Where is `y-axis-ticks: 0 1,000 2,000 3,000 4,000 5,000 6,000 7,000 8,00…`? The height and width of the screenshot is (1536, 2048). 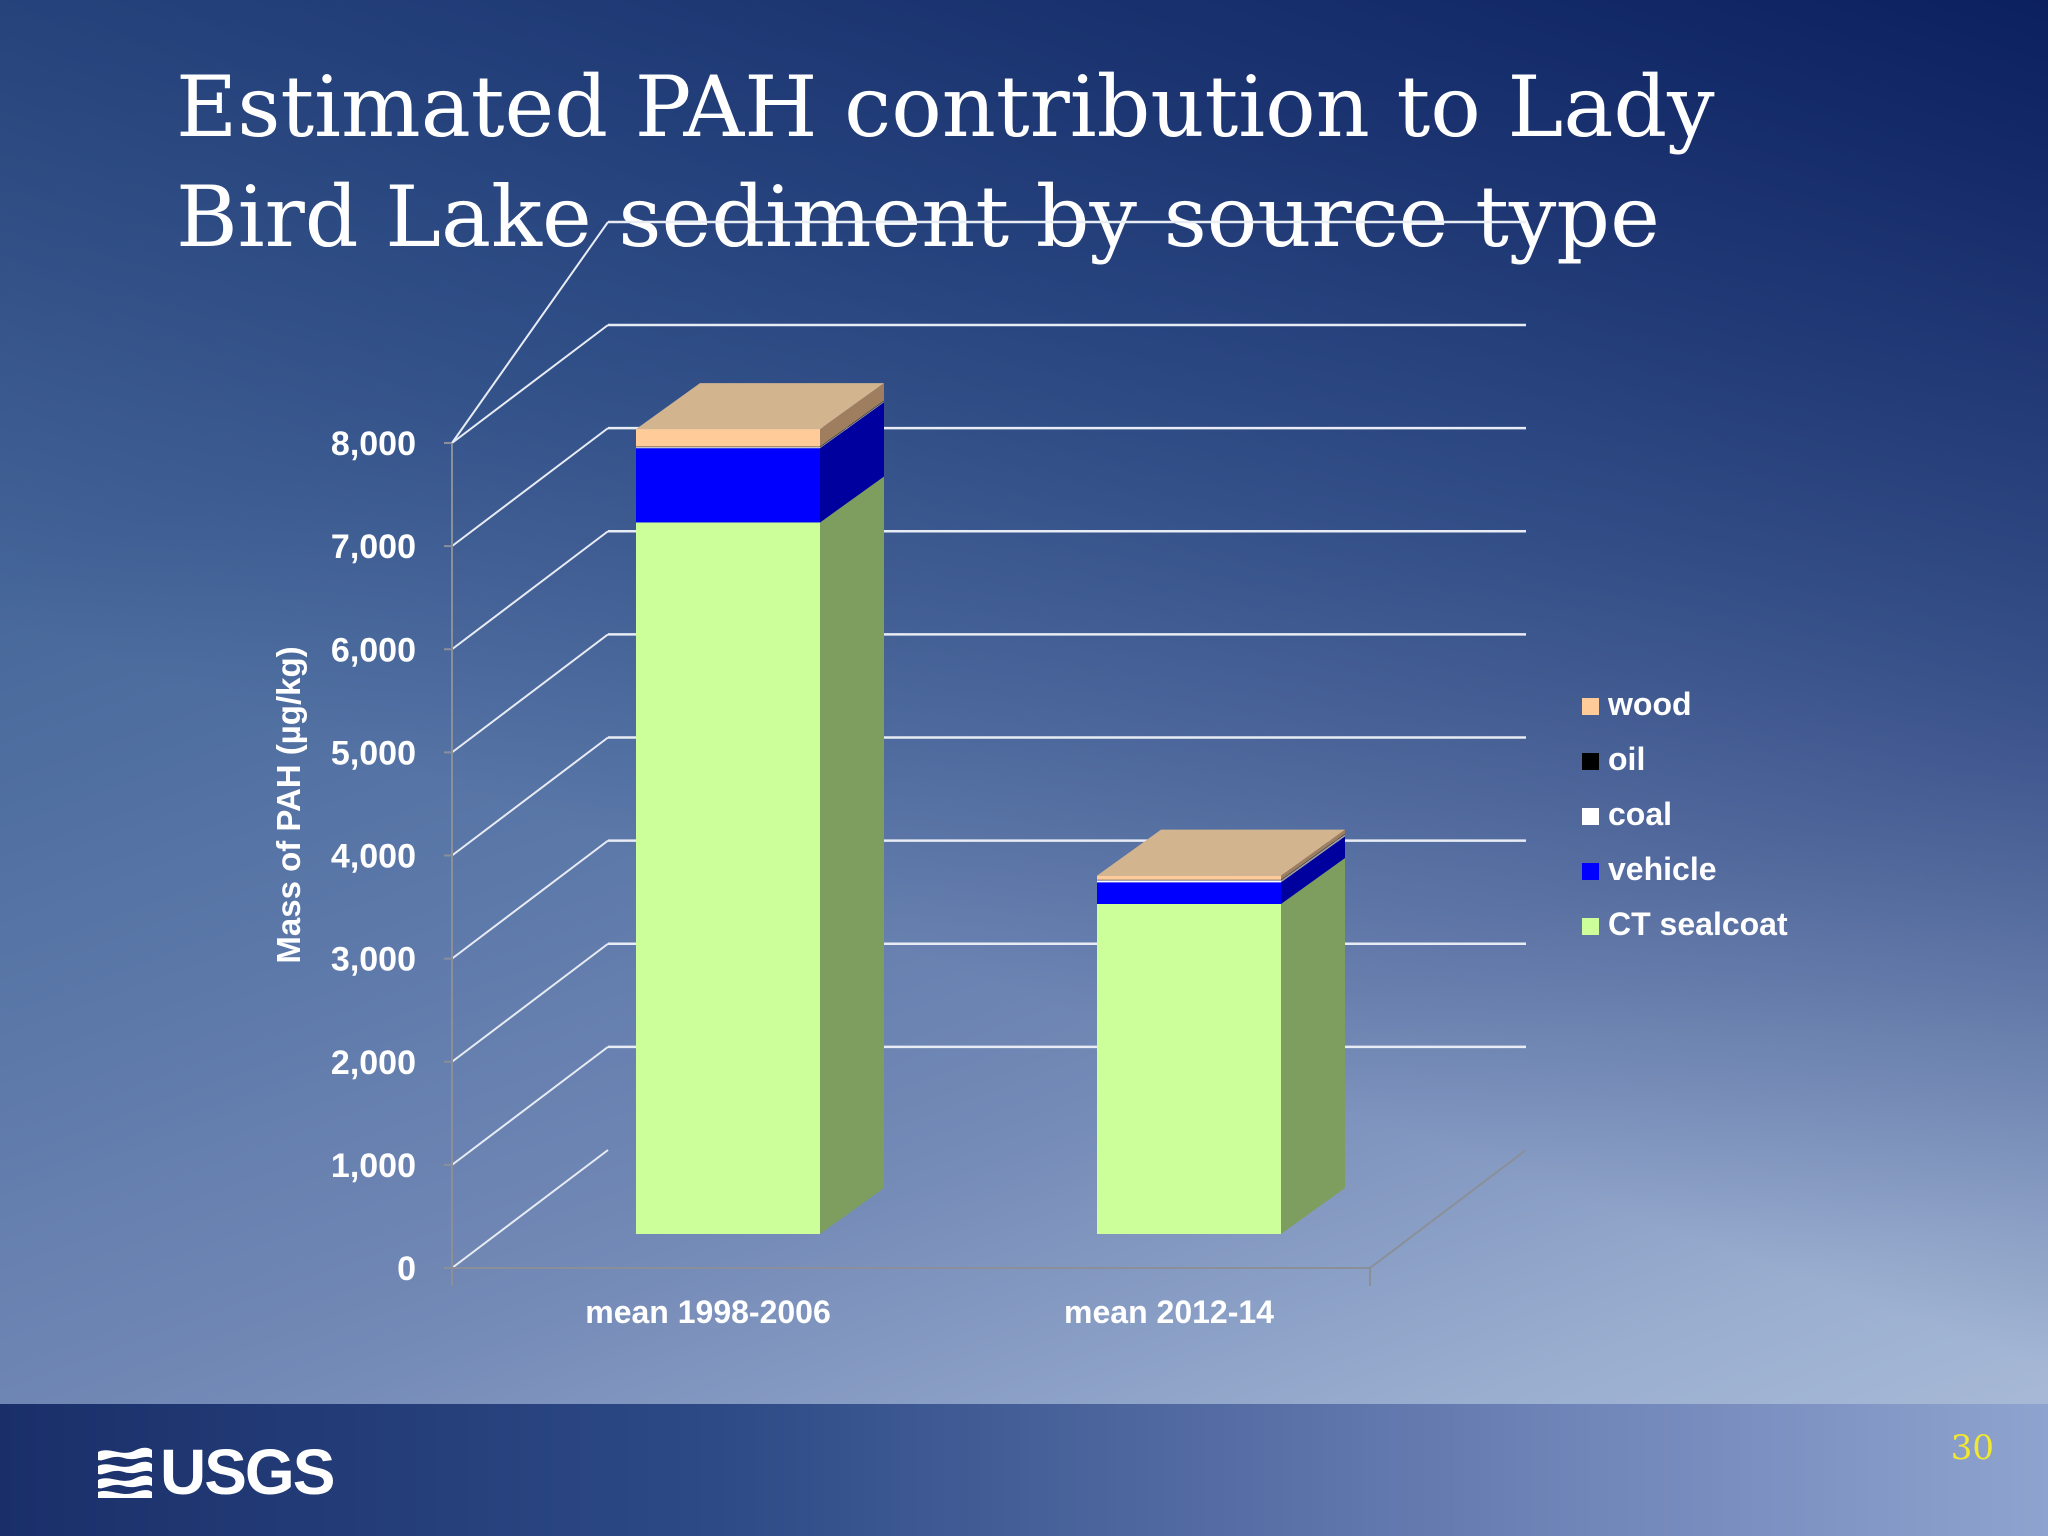
y-axis-ticks: 0 1,000 2,000 3,000 4,000 5,000 6,000 7,000 8,00… is located at coordinates (373, 856).